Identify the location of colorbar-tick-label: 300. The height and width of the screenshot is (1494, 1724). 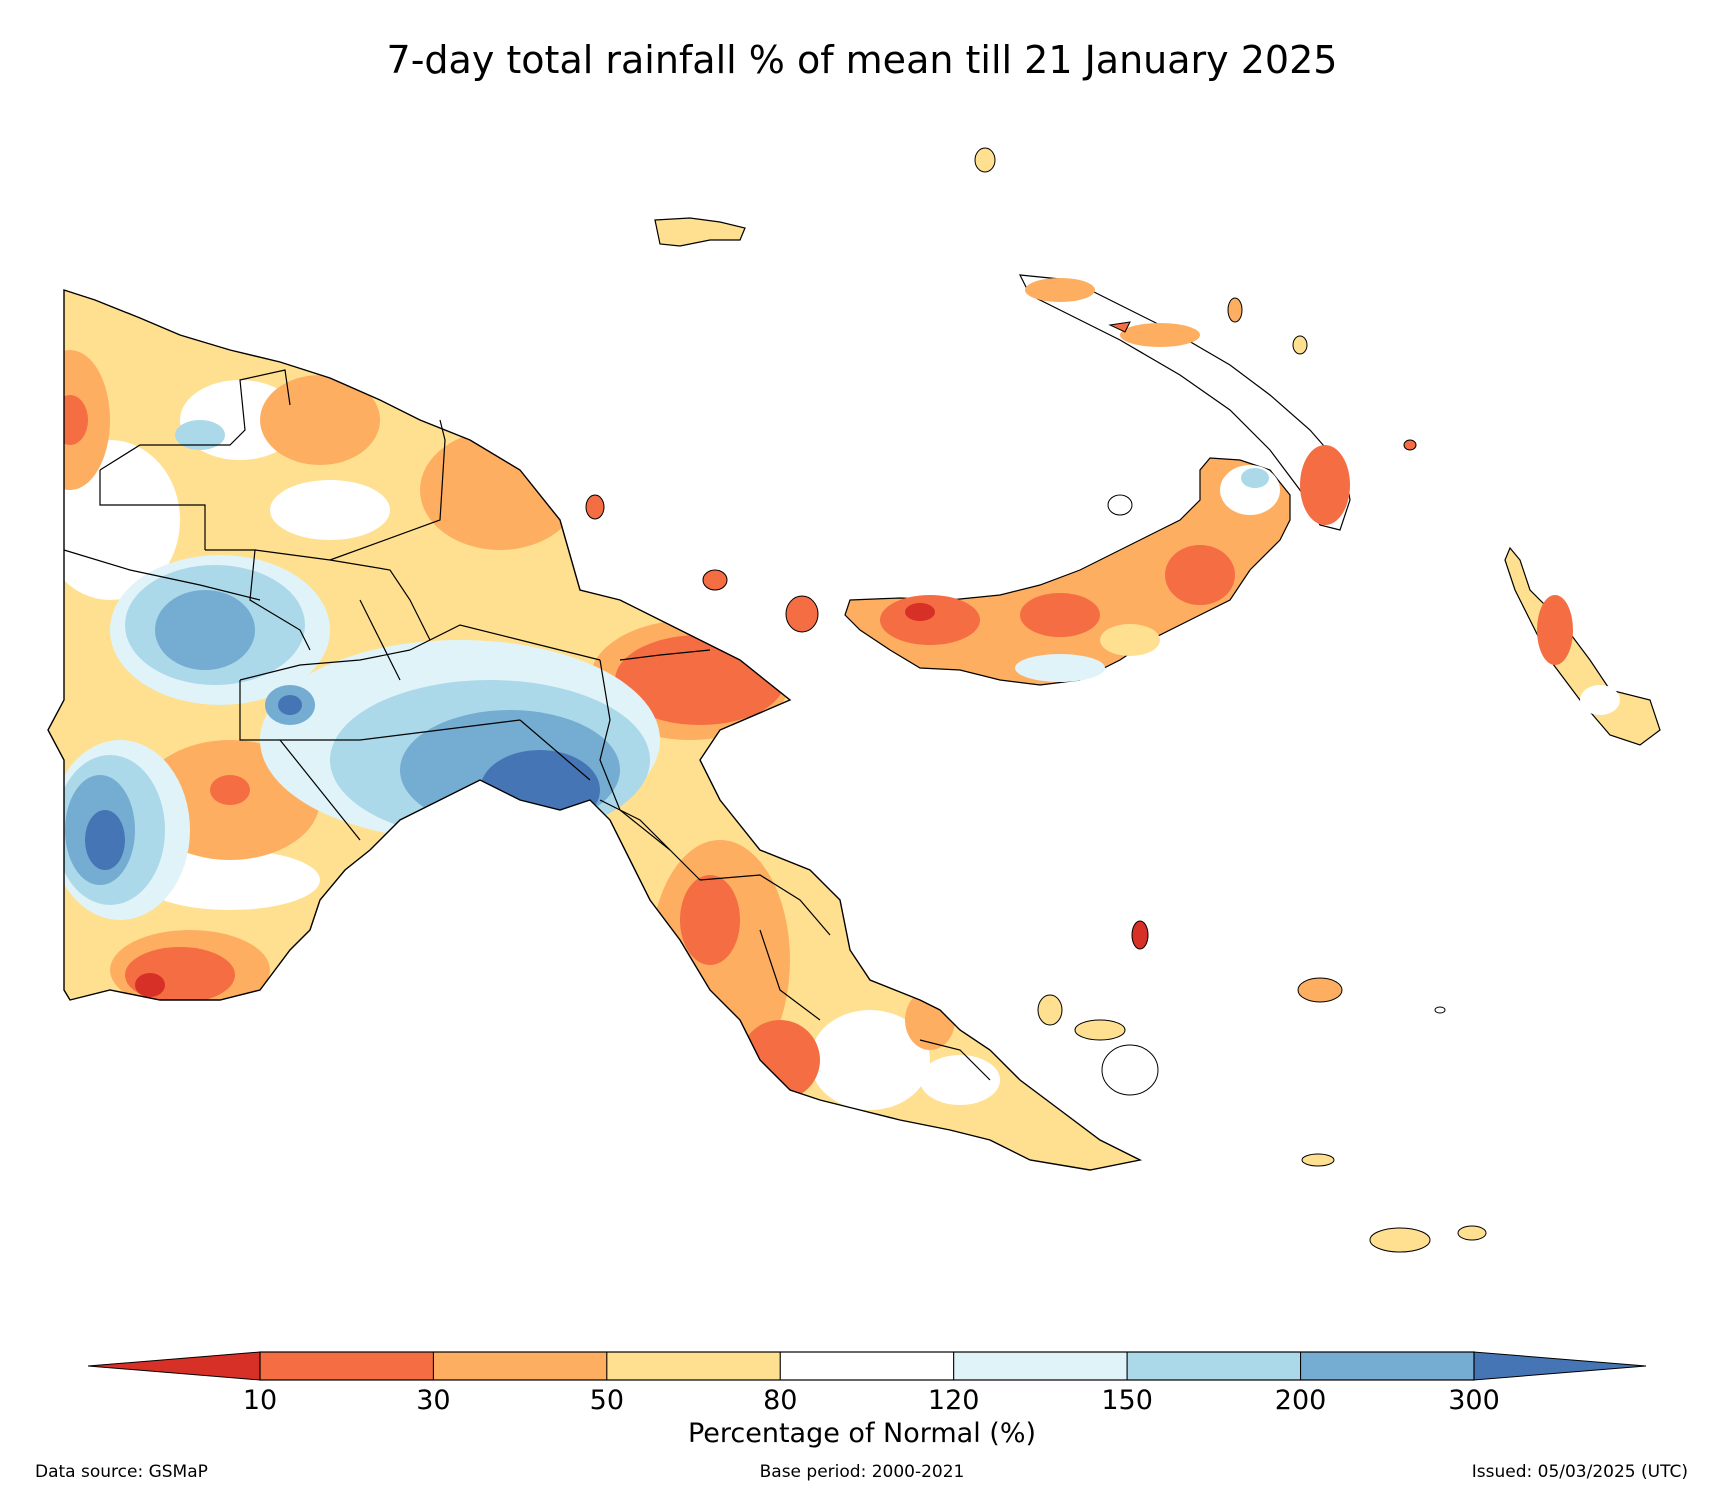
(1474, 1400).